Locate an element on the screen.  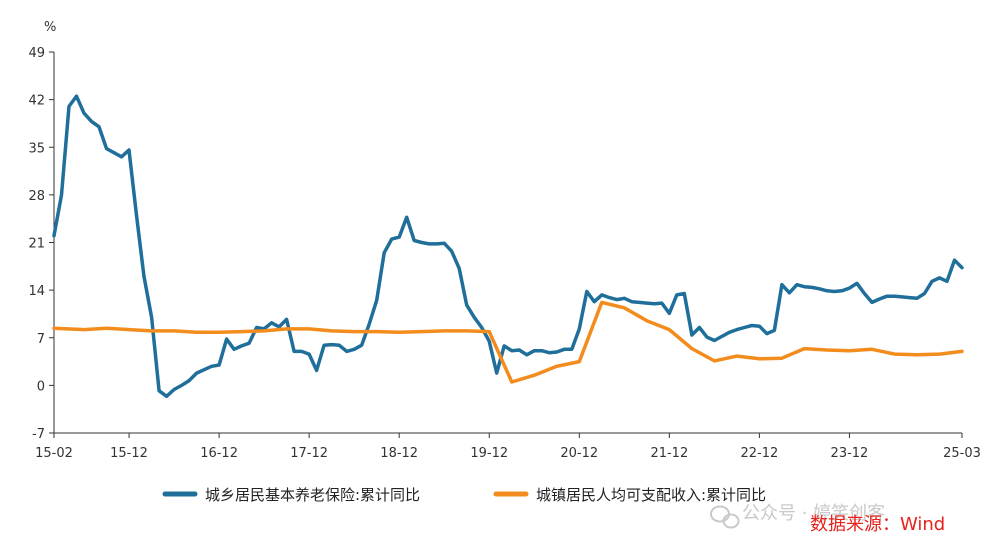
x-tick-label: 15-02 is located at coordinates (54, 453).